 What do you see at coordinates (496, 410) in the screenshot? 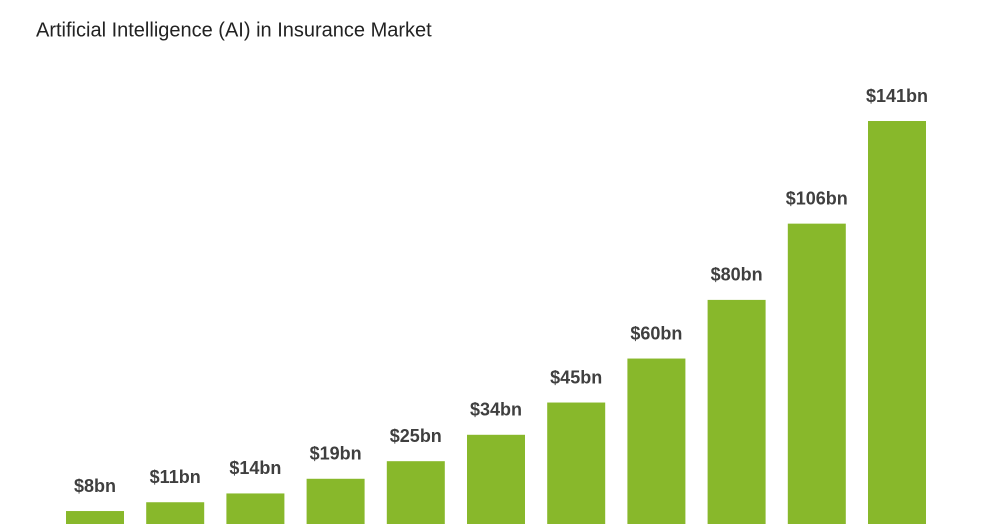
I see `value-label: $34bn` at bounding box center [496, 410].